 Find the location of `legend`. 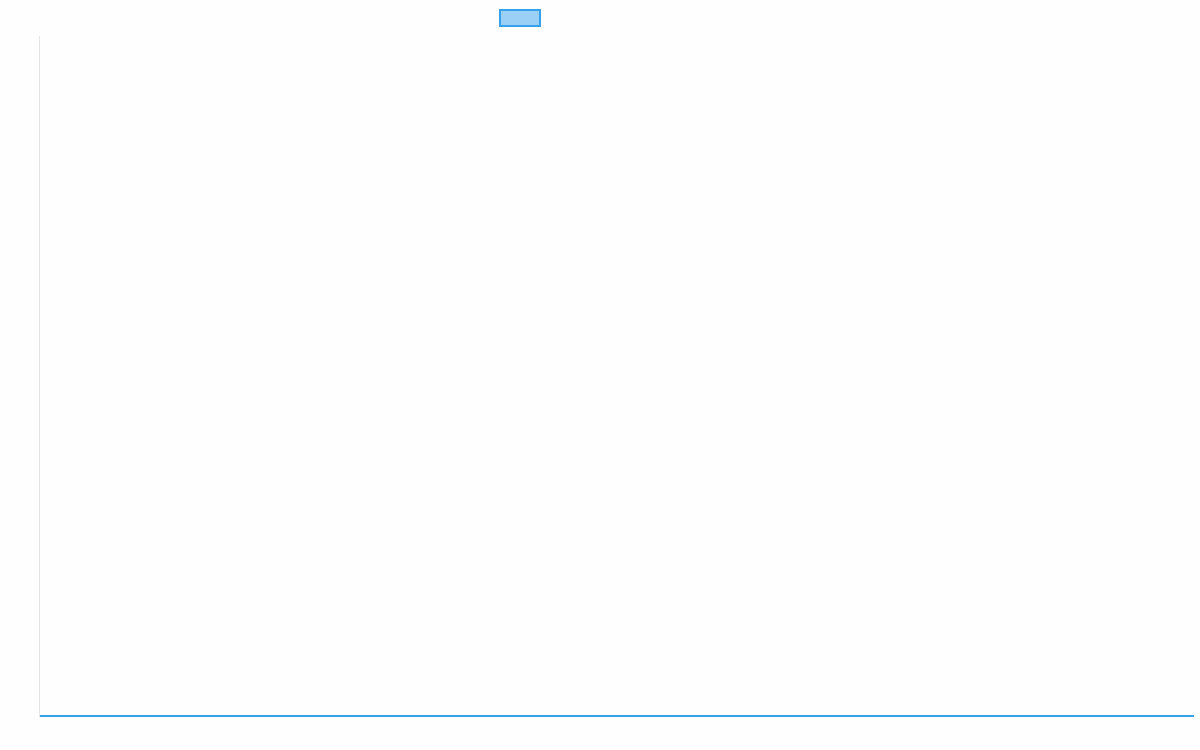

legend is located at coordinates (520, 18).